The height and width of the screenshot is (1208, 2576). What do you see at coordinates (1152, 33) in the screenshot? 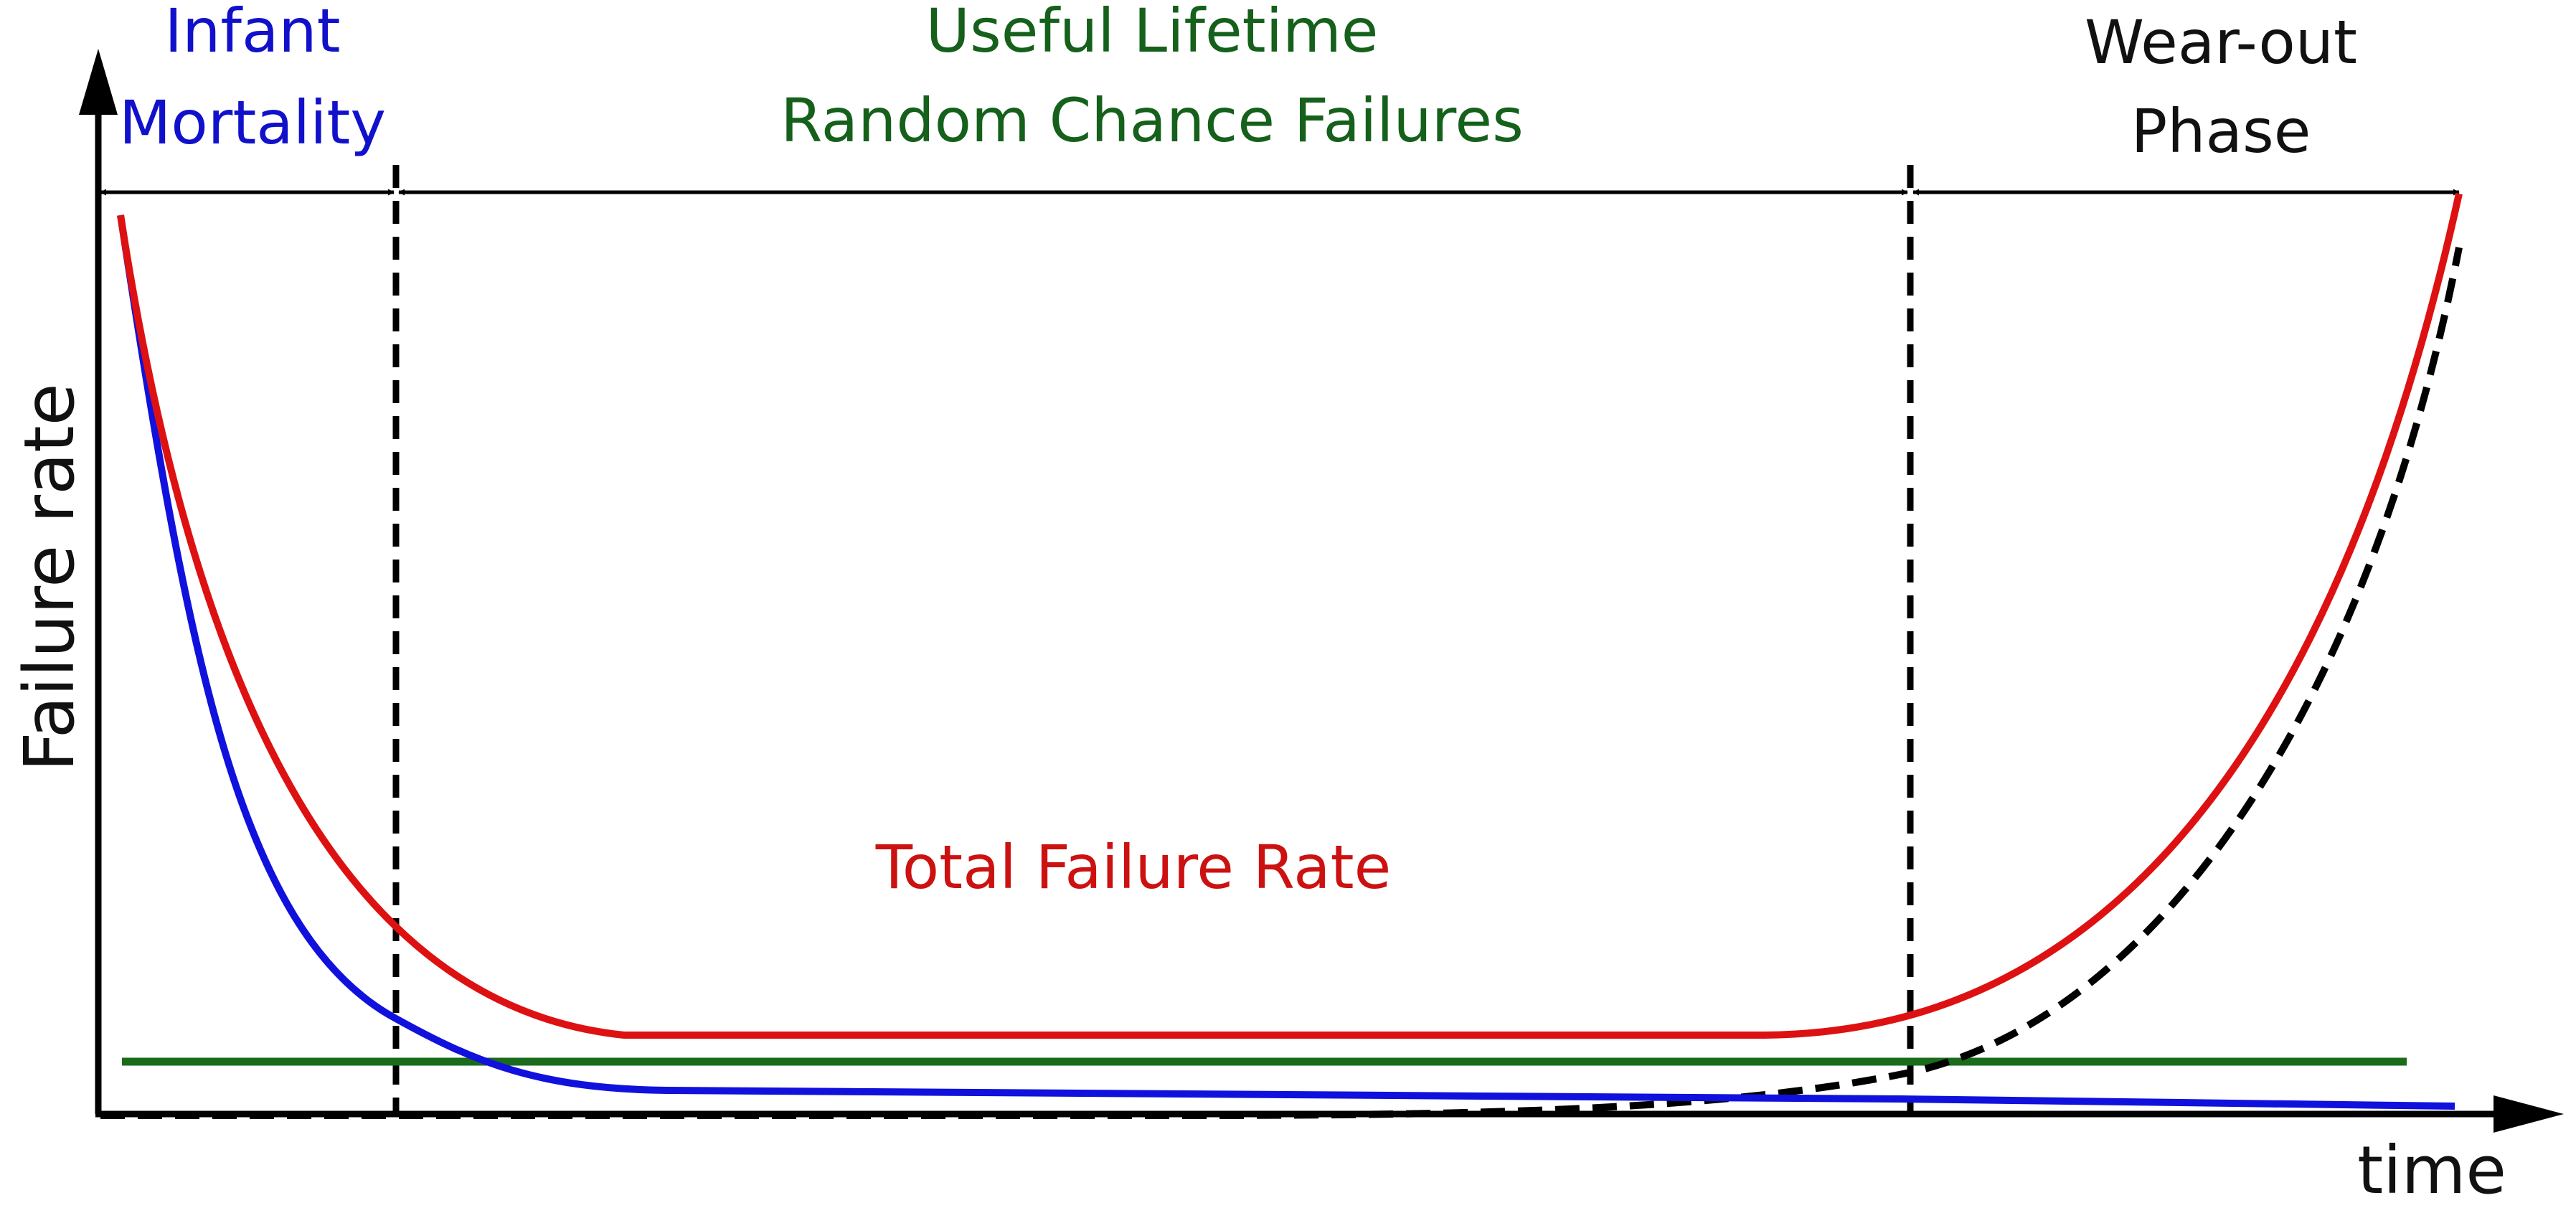
I see `useful-phase-label-line1: Useful Lifetime` at bounding box center [1152, 33].